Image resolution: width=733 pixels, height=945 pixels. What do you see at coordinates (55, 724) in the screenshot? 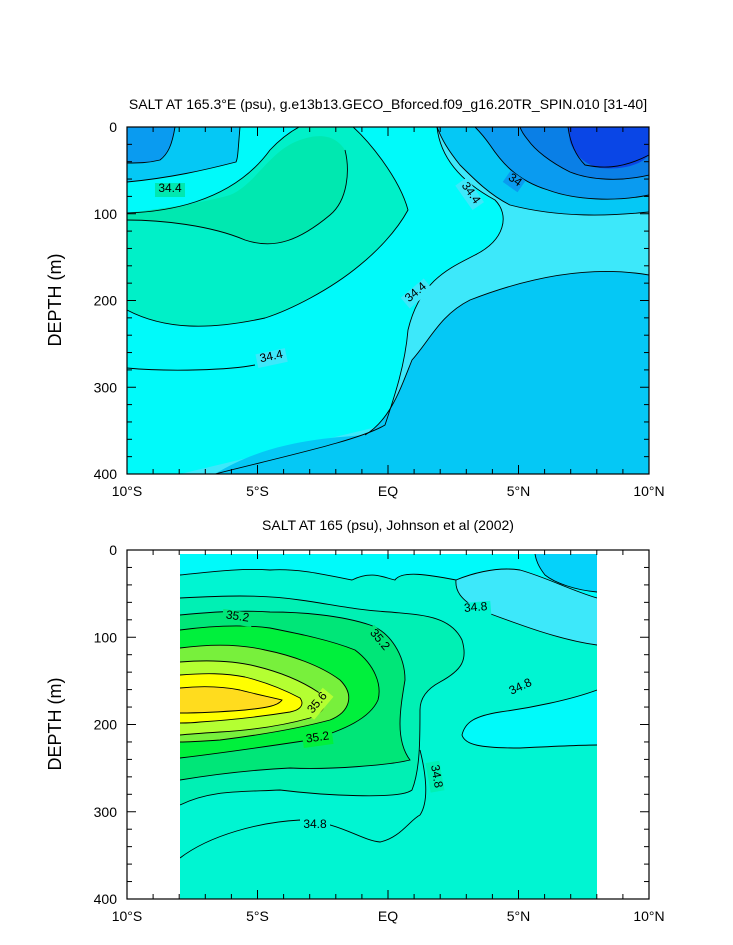
I see `bottom-y-axis-label: DEPTH (m)` at bounding box center [55, 724].